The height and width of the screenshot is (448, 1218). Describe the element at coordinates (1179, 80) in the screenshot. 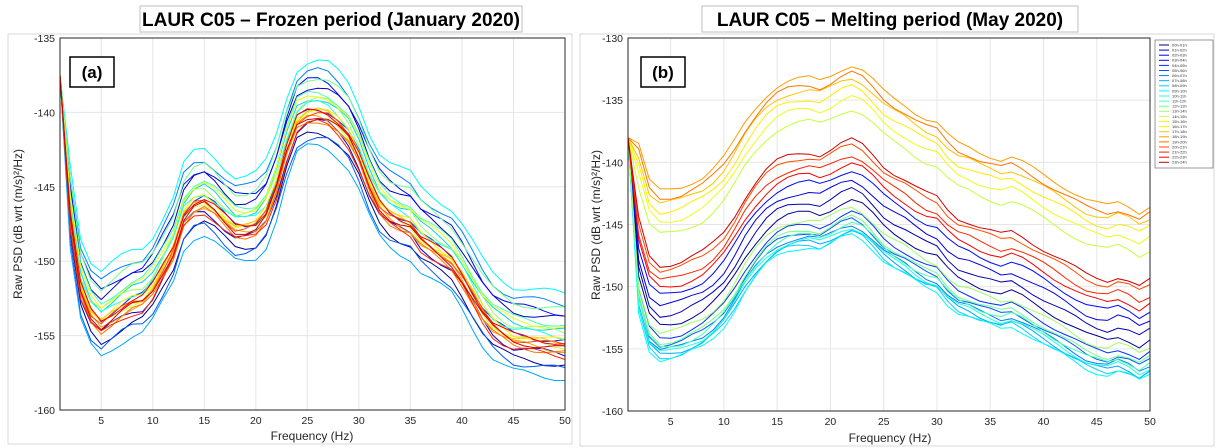

I see `legend-label: 07h-08h` at that location.